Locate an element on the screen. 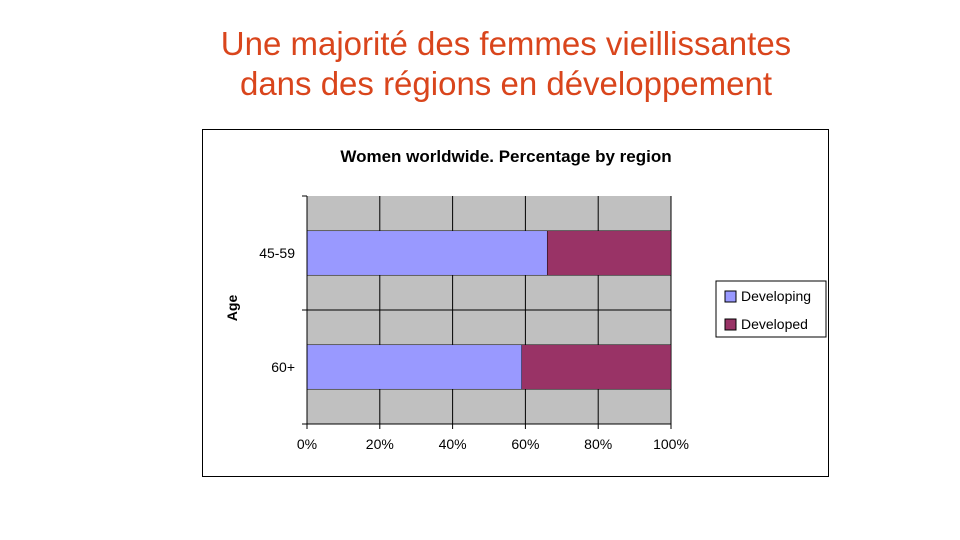  slide-title-line2: dans des régions en développement is located at coordinates (506, 83).